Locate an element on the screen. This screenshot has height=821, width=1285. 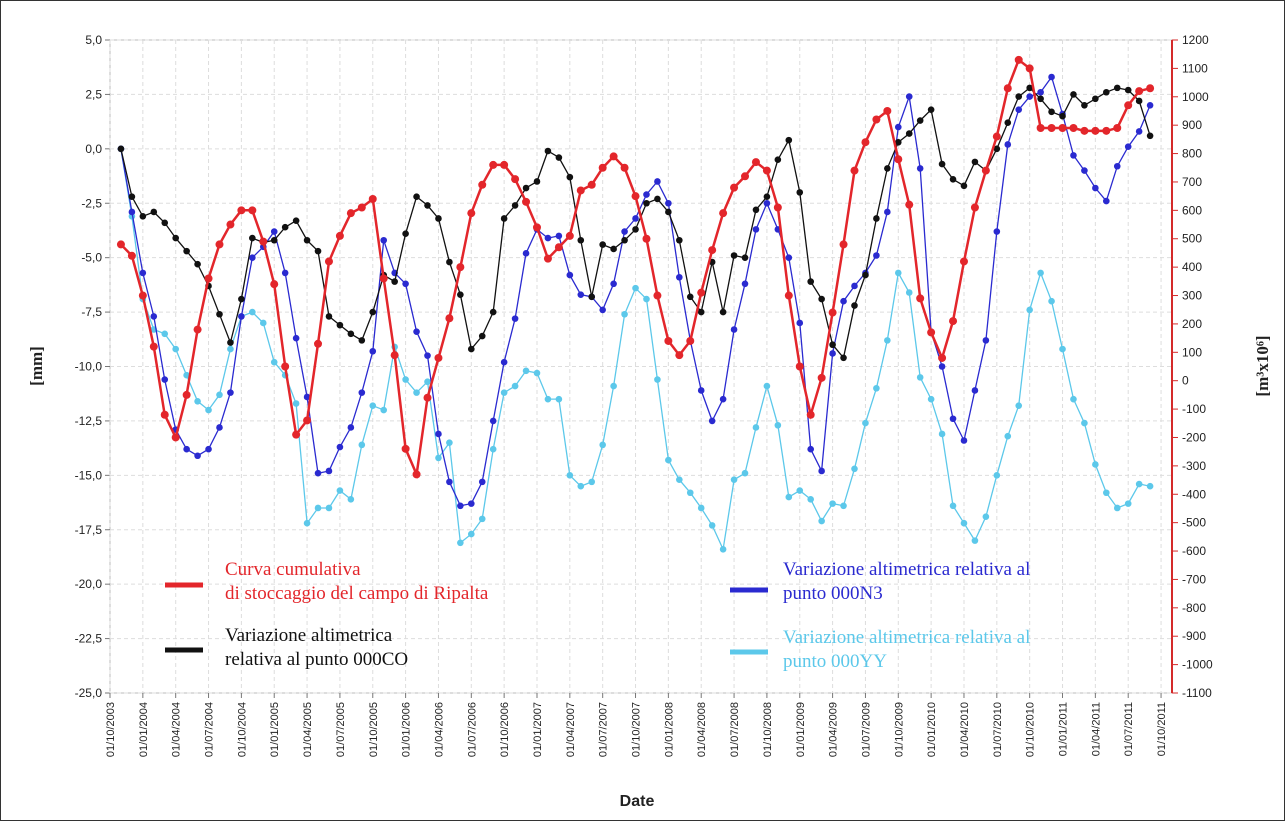
x-tick-label: 01/01/2009 is located at coordinates (801, 729).